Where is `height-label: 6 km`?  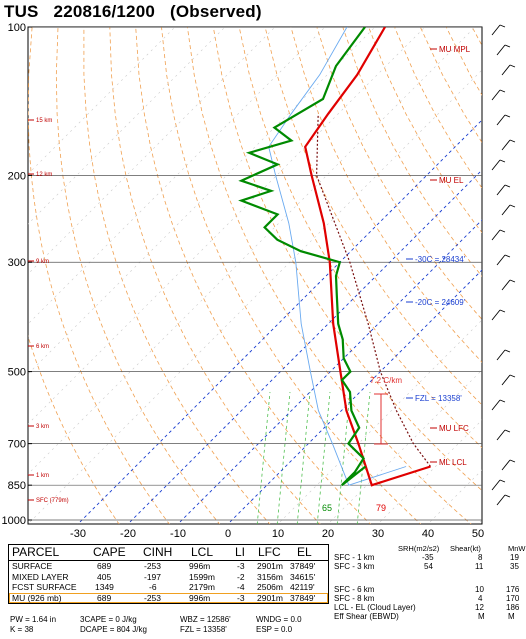
height-label: 6 km is located at coordinates (42, 347).